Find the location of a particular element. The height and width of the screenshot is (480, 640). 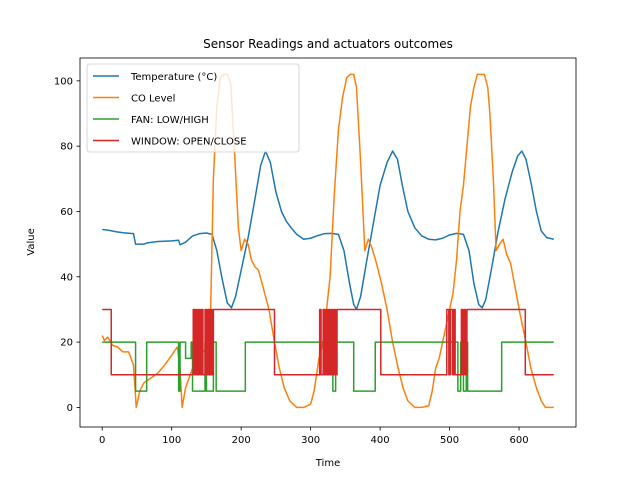

legend-box is located at coordinates (193, 108).